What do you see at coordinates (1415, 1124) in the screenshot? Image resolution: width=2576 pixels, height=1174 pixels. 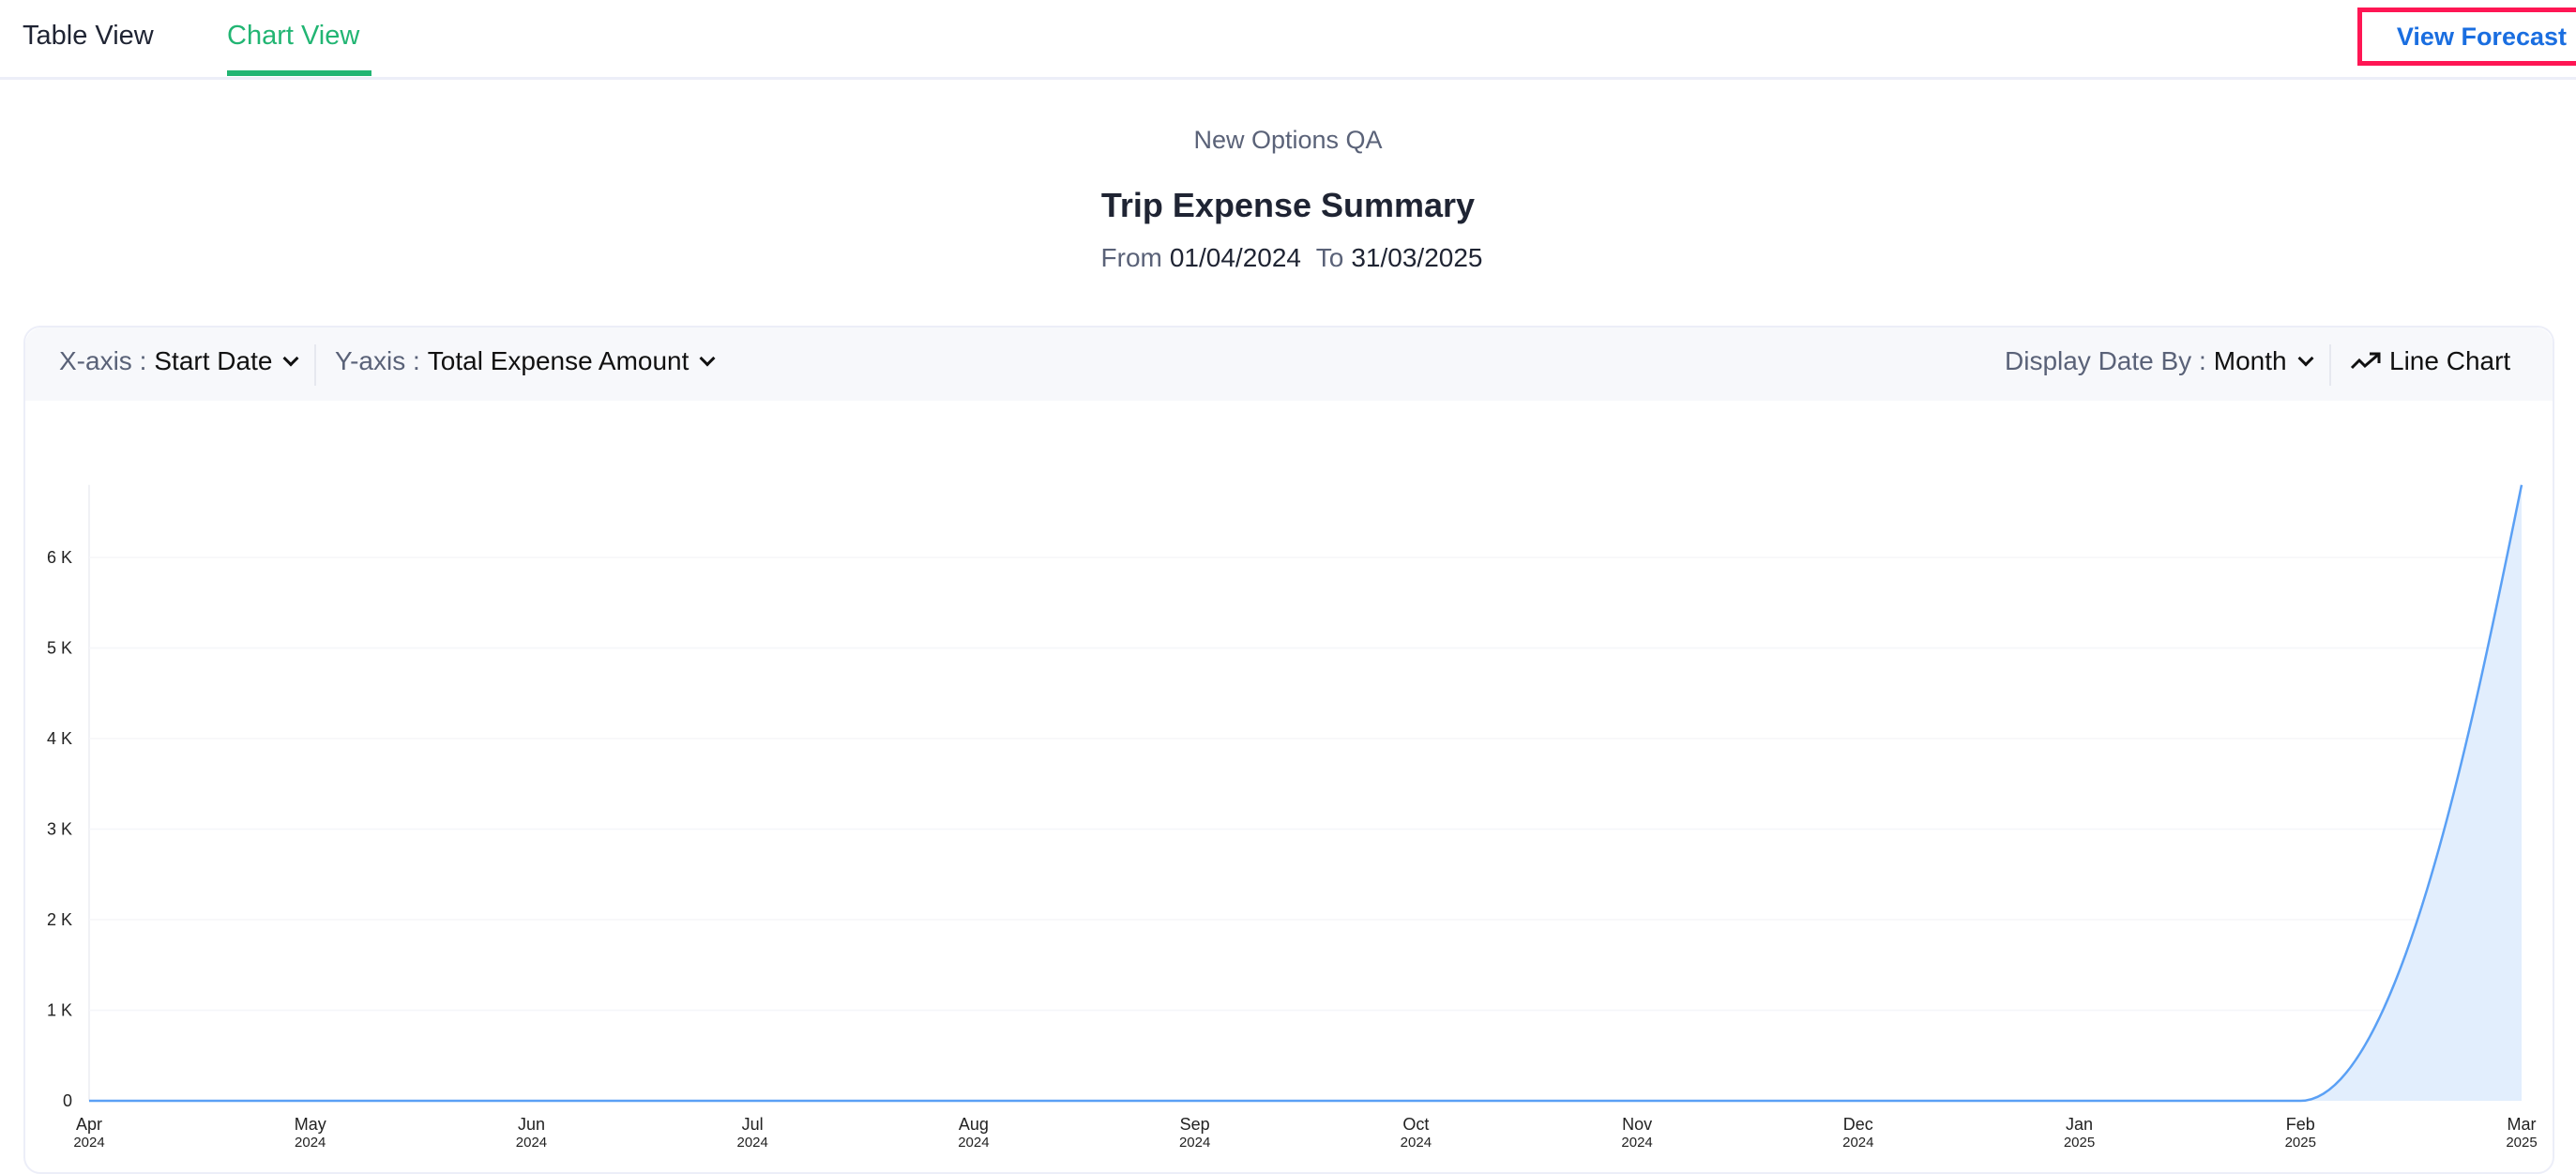 I see `x-tick-month: Oct` at bounding box center [1415, 1124].